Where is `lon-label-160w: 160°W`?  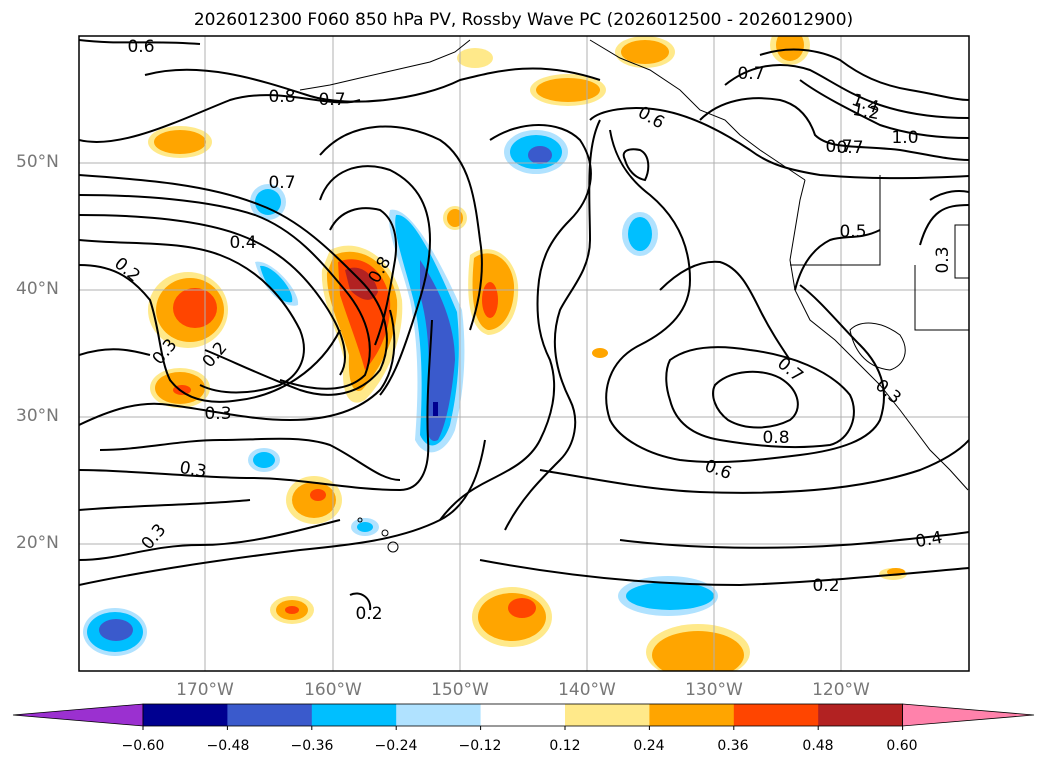
lon-label-160w: 160°W is located at coordinates (333, 690).